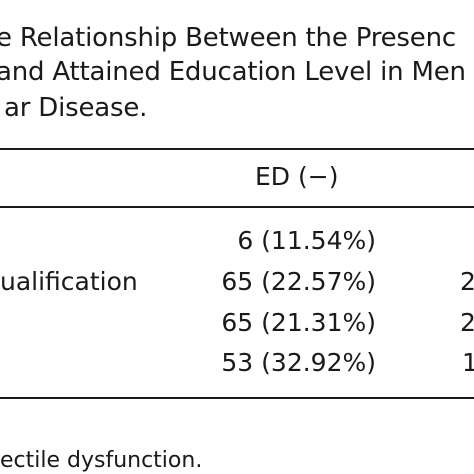  I want to click on cell-row2-next-col: 2, so click(467, 281).